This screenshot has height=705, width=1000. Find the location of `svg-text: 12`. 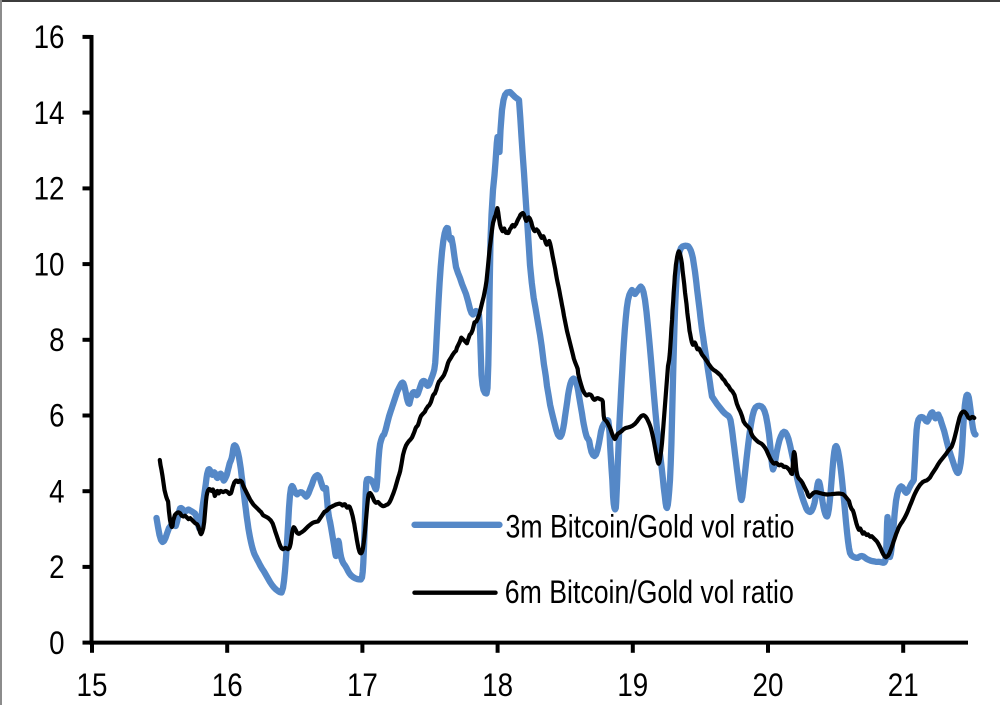

svg-text: 12 is located at coordinates (49, 189).